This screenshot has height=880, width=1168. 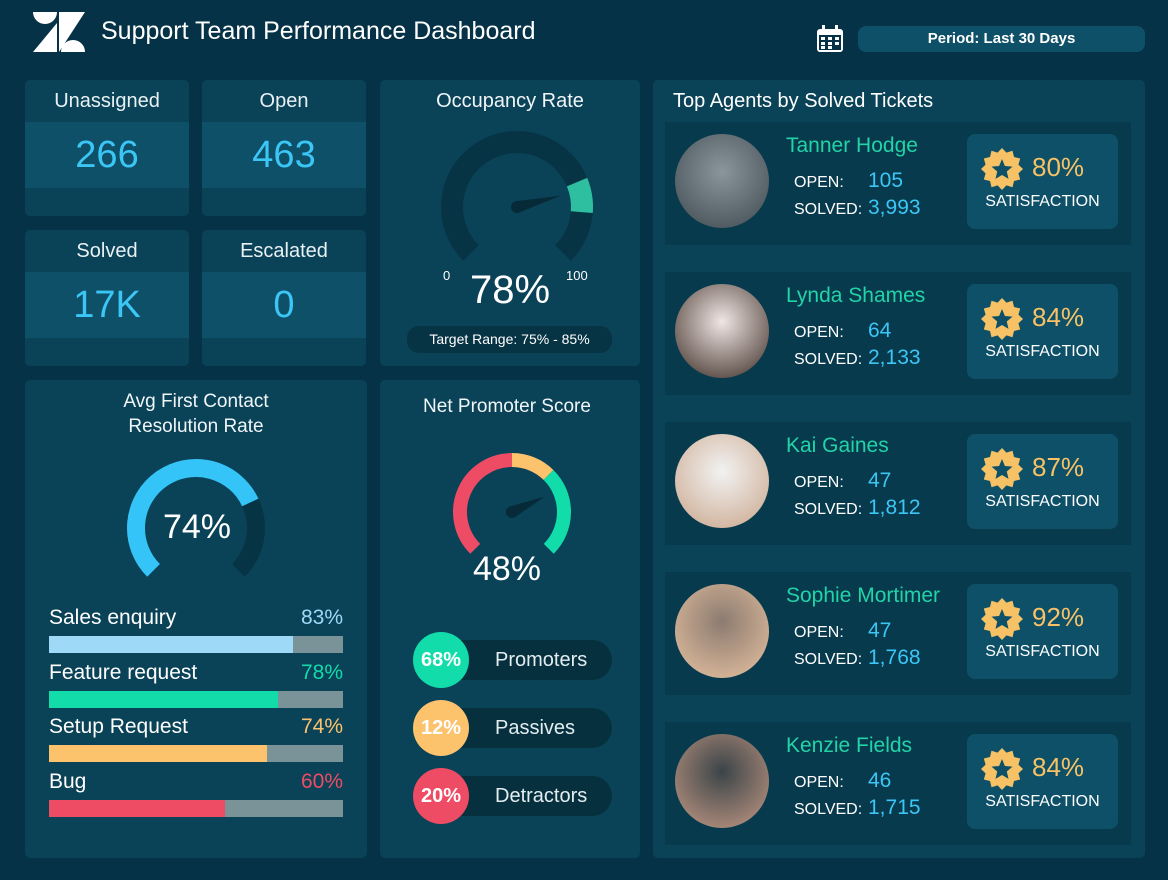 What do you see at coordinates (510, 290) in the screenshot?
I see `occupancy-value: 78%` at bounding box center [510, 290].